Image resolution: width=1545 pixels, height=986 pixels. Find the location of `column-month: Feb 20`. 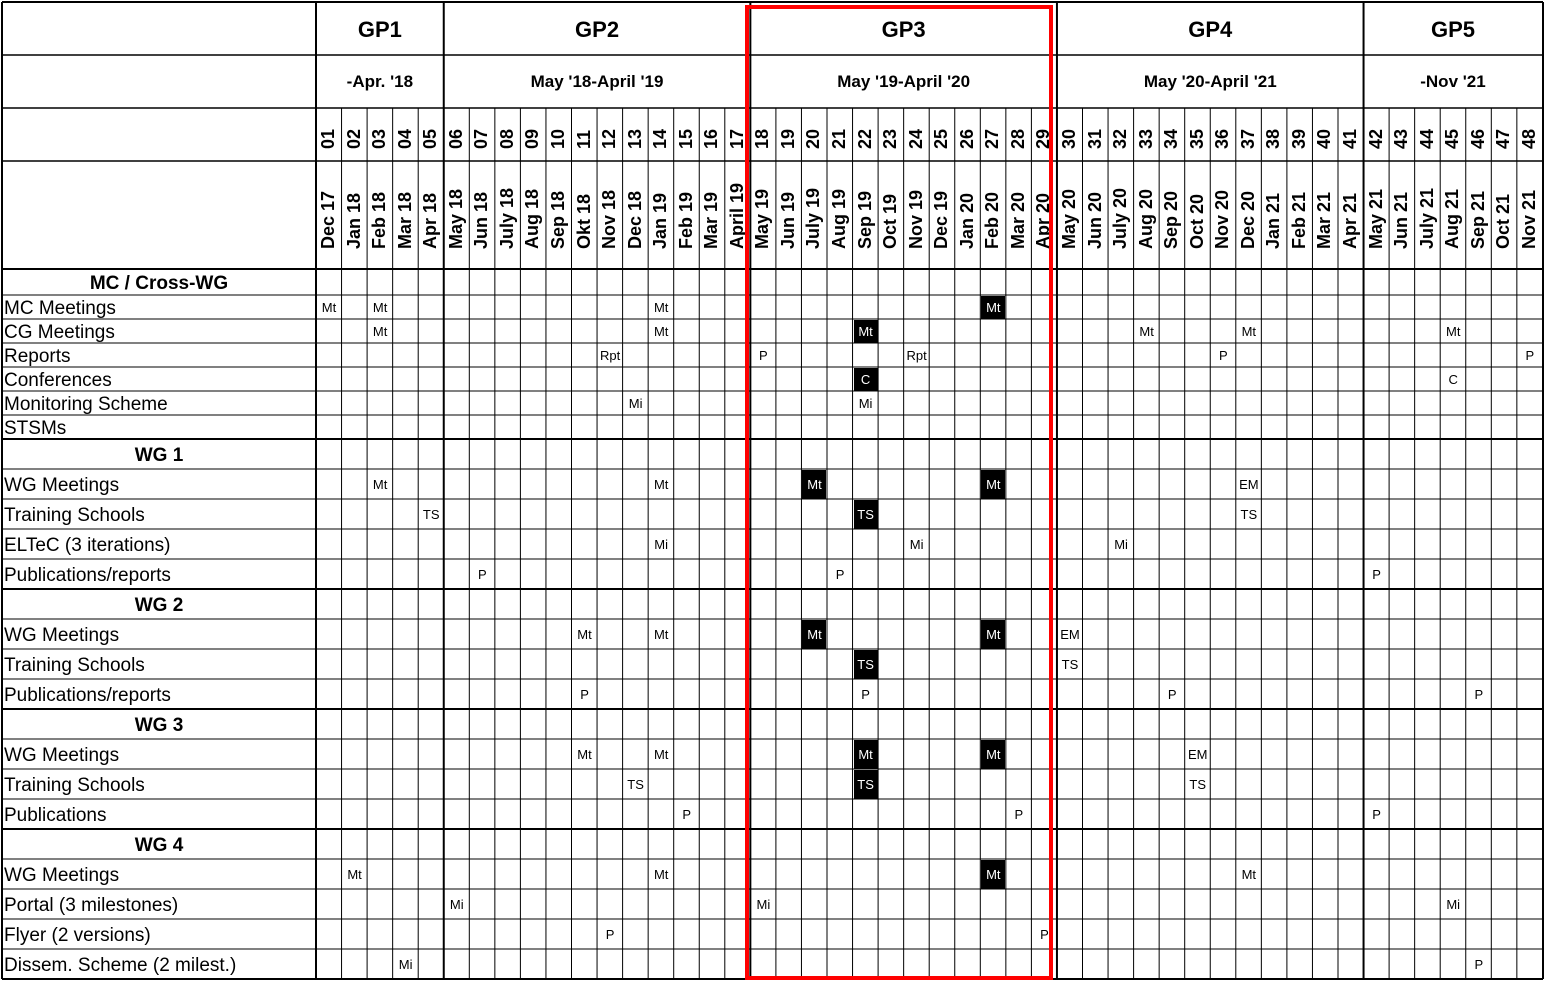

column-month: Feb 20 is located at coordinates (992, 220).